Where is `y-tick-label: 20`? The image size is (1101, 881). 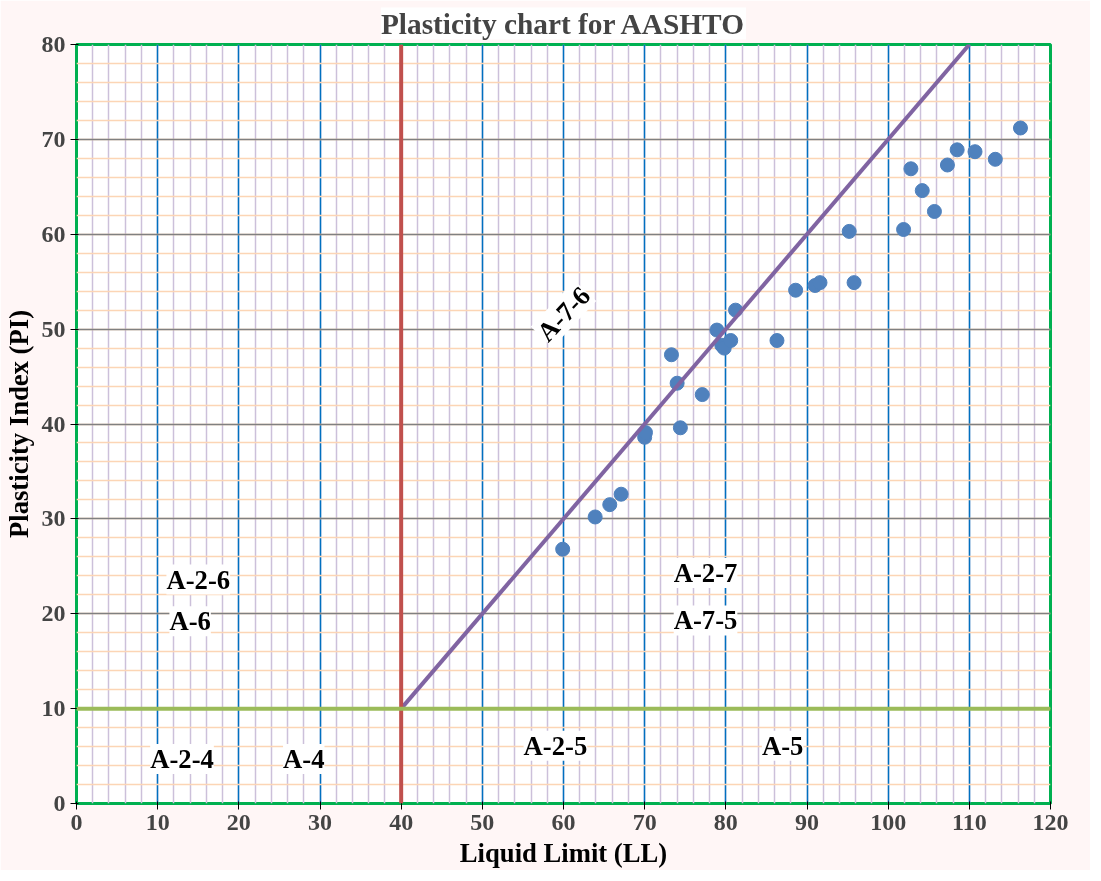 y-tick-label: 20 is located at coordinates (53, 613).